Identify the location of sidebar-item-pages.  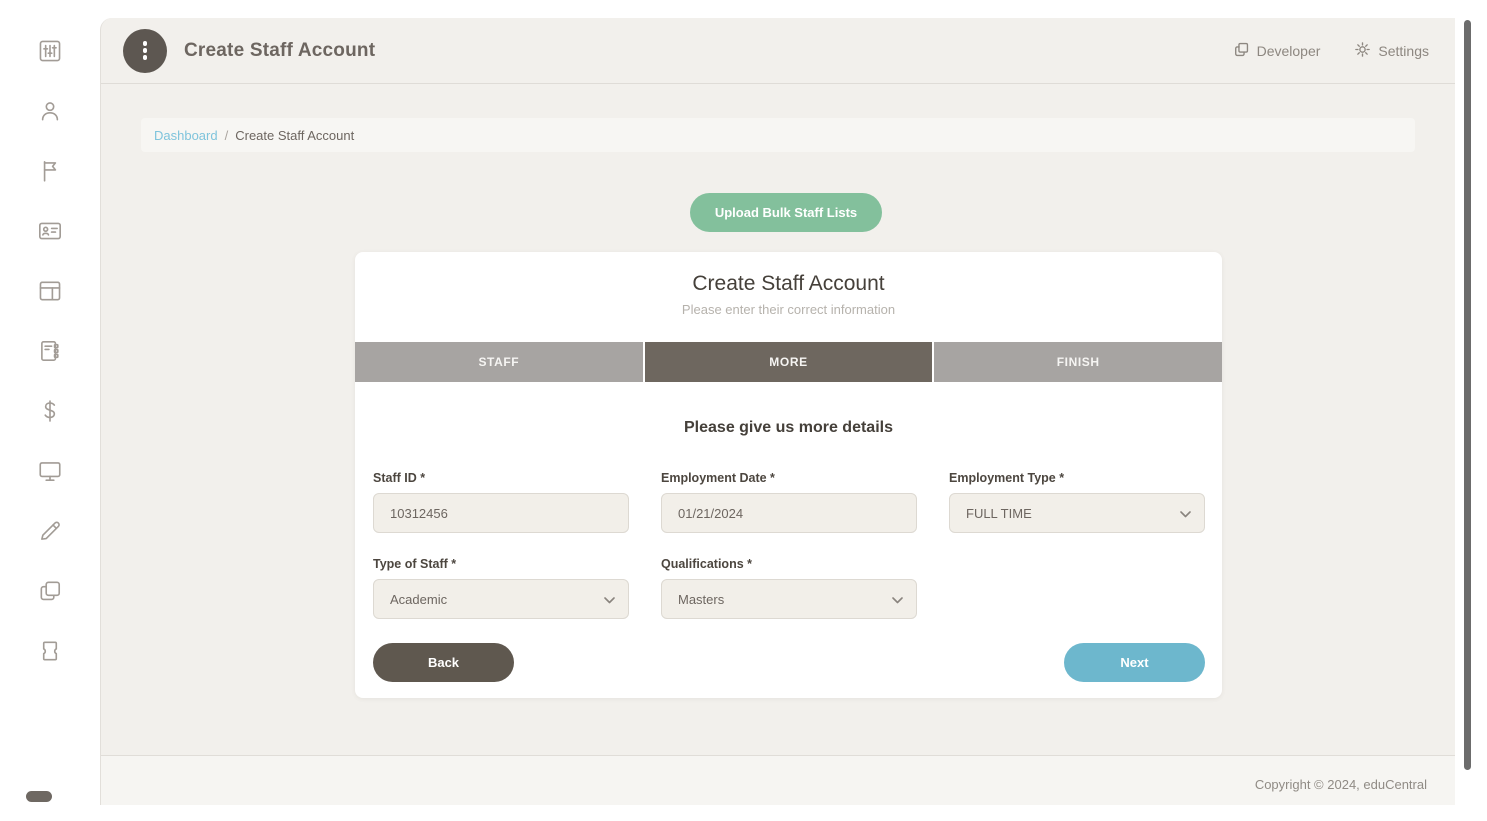
(50, 293).